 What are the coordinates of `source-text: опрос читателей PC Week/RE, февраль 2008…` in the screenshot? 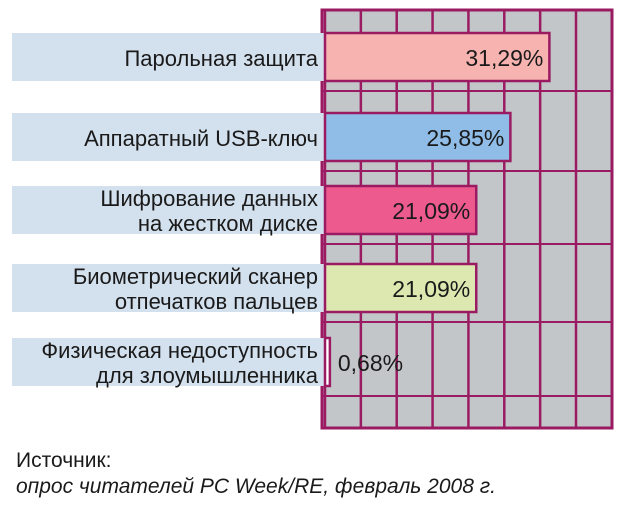 It's located at (256, 486).